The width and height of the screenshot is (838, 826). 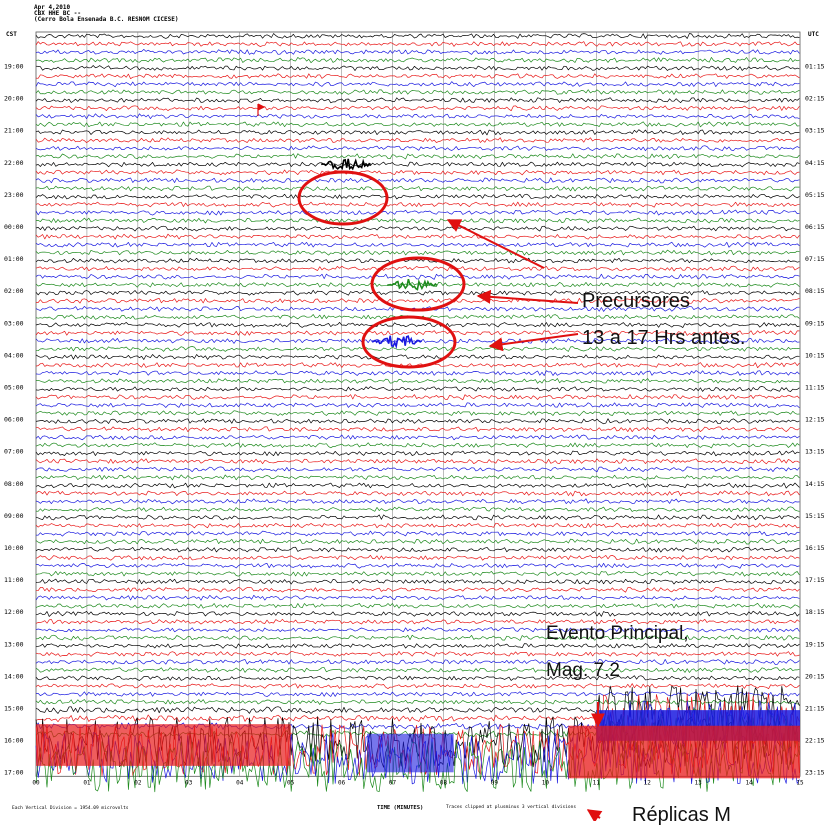 I want to click on x-tick-label: 15, so click(x=800, y=782).